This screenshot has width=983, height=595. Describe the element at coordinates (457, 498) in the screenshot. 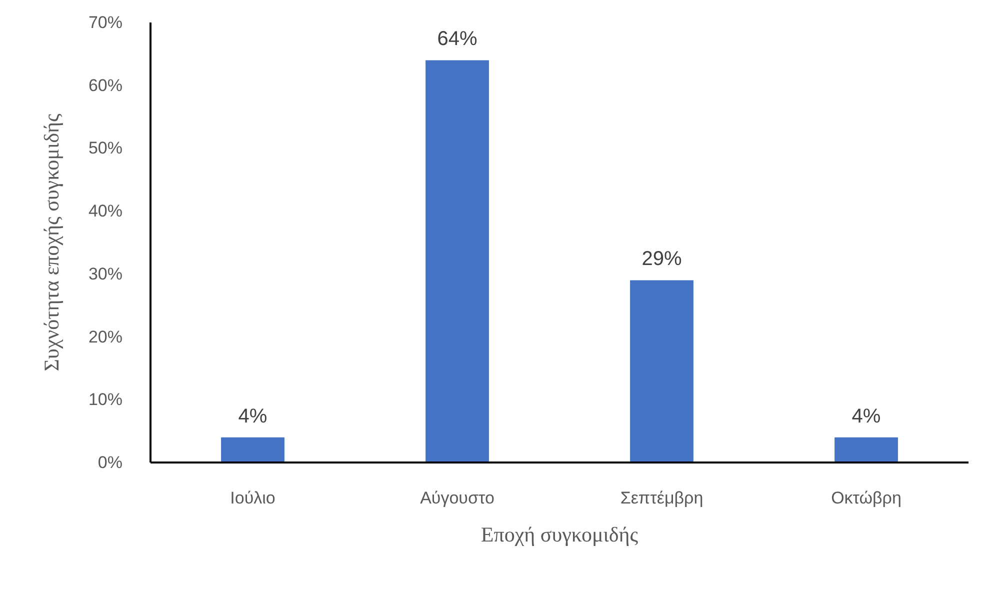

I see `x-tick-label: Αύγουστο` at that location.